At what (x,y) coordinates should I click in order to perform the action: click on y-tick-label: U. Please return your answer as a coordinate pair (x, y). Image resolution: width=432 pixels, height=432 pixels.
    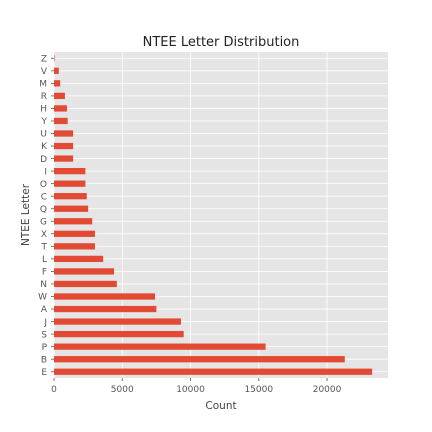
    Looking at the image, I should click on (43, 135).